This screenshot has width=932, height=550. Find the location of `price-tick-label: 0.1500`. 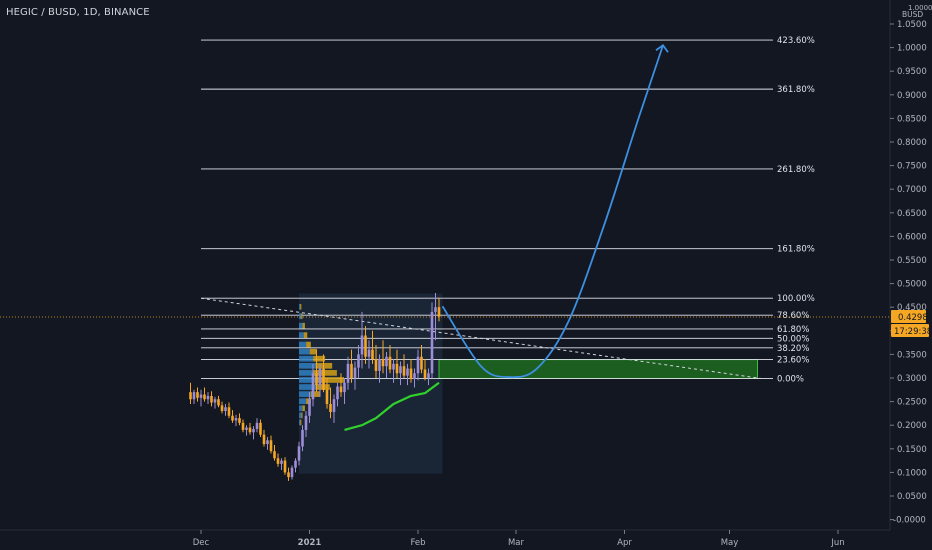

price-tick-label: 0.1500 is located at coordinates (912, 450).